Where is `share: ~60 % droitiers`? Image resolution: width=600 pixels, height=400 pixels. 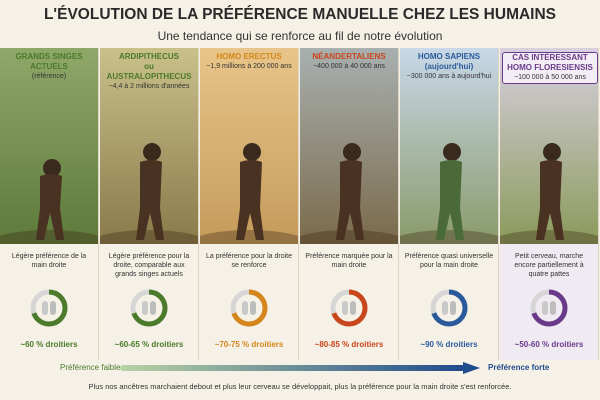 share: ~60 % droitiers is located at coordinates (49, 344).